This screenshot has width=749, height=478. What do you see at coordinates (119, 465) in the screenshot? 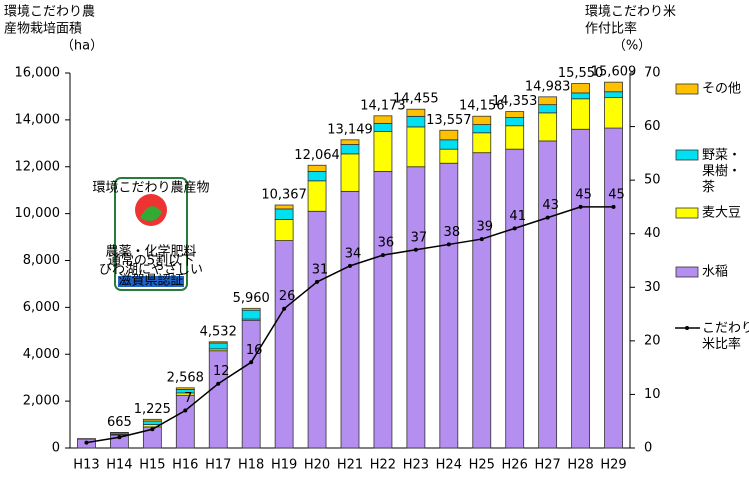
I see `x-tick-label: H14` at bounding box center [119, 465].